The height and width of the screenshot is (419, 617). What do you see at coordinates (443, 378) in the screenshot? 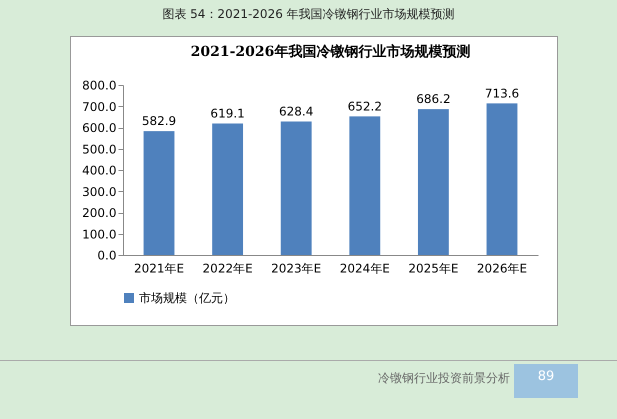
I see `text: 冷镦钢行业投资前景分析` at bounding box center [443, 378].